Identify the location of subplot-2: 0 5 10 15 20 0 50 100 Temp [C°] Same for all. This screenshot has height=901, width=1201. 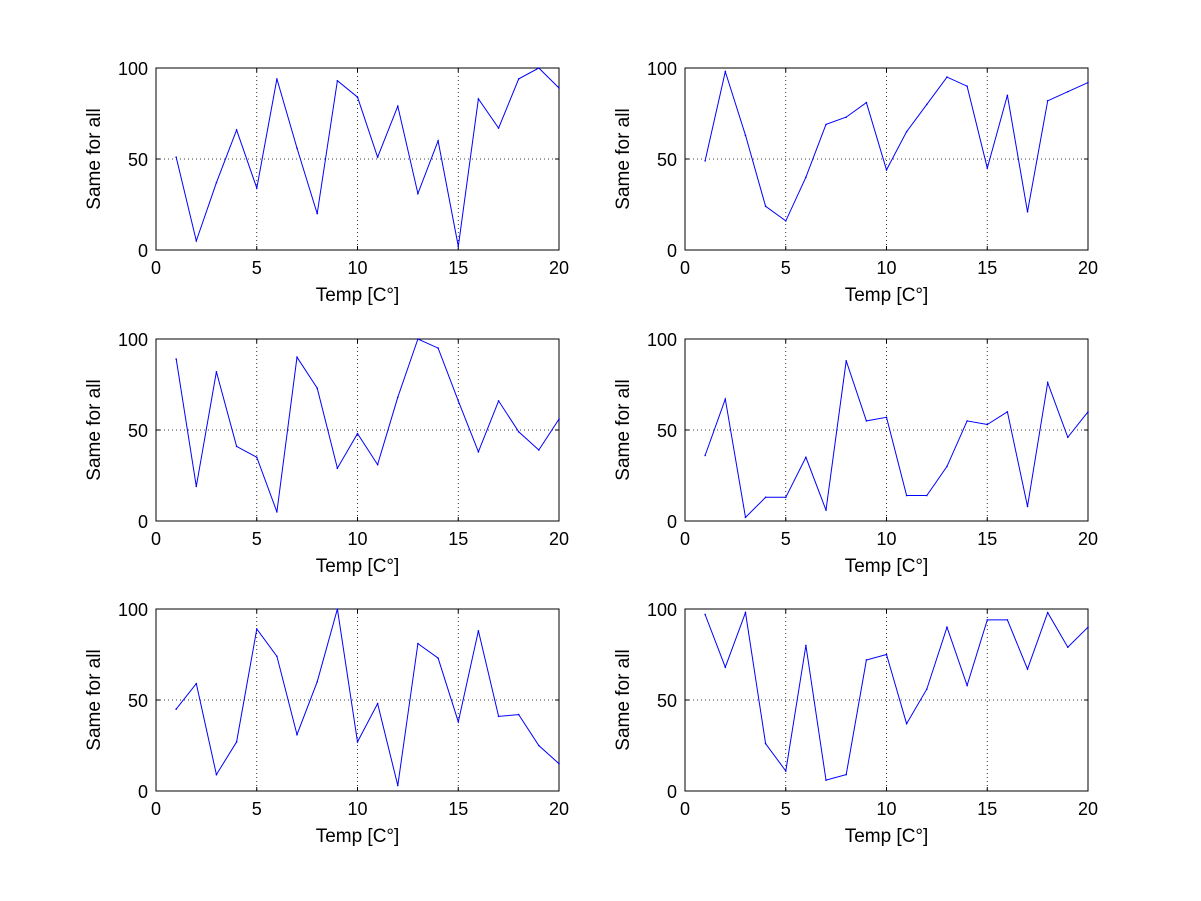
(855, 182).